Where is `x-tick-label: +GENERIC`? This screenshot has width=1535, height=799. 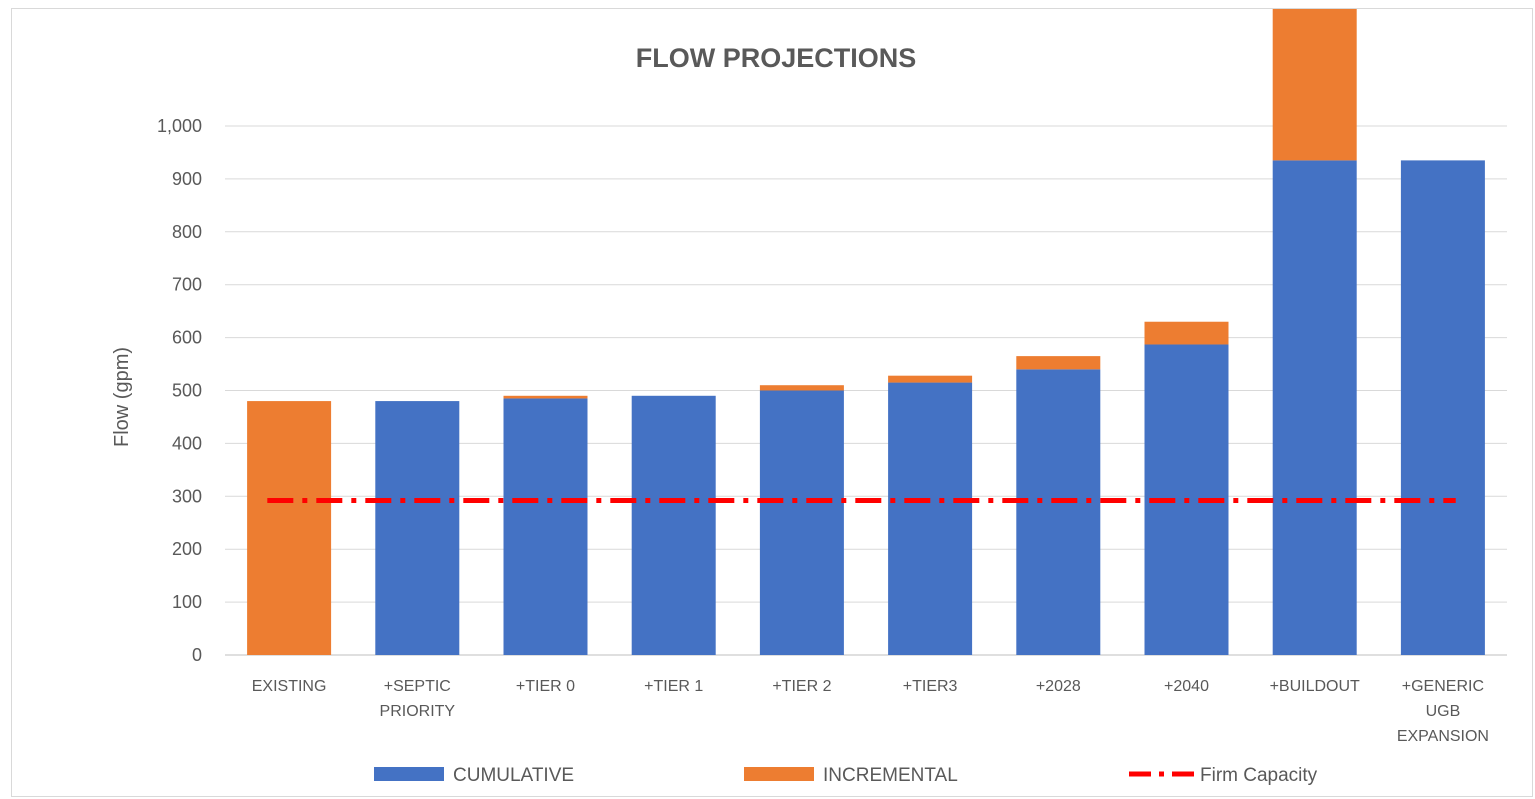
x-tick-label: +GENERIC is located at coordinates (1443, 686).